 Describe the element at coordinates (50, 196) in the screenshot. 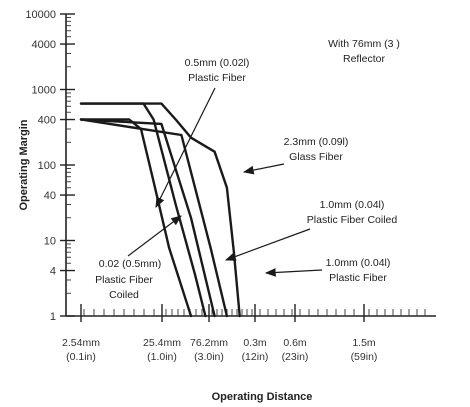

I see `y-tick-label: 40` at that location.